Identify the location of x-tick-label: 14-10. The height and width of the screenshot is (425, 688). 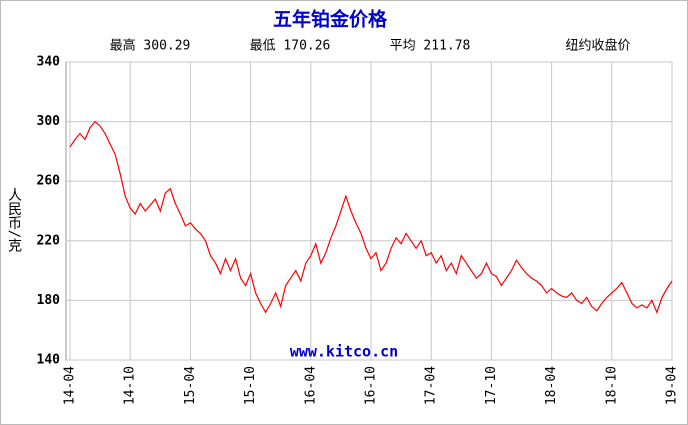
(130, 385).